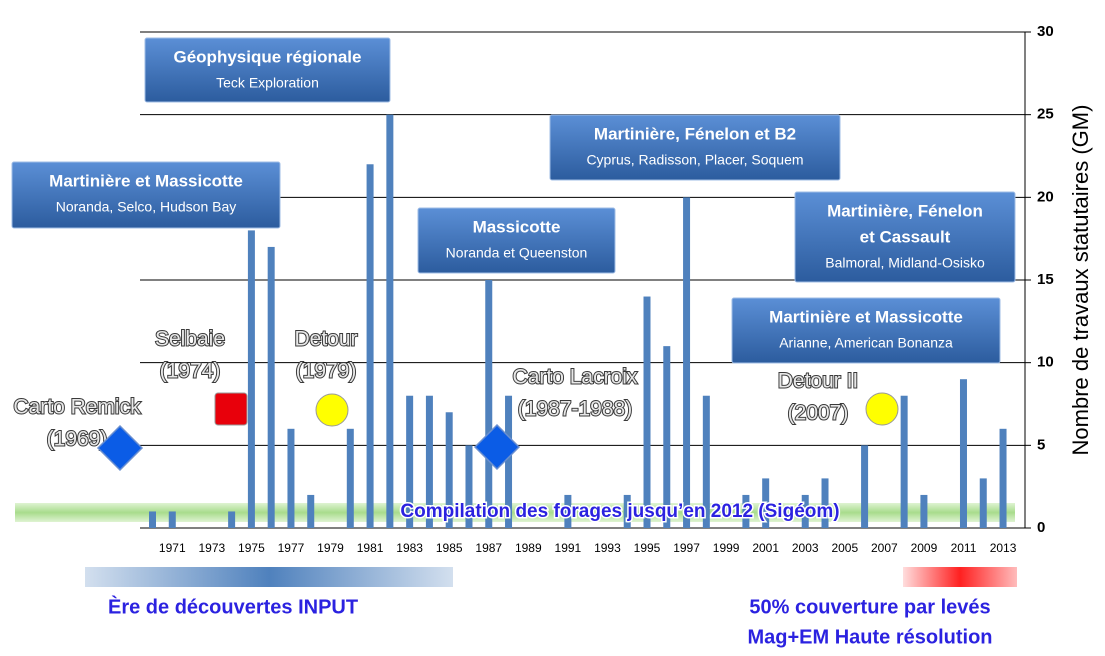 The height and width of the screenshot is (656, 1105). Describe the element at coordinates (1045, 196) in the screenshot. I see `y-tick-label: 20` at that location.